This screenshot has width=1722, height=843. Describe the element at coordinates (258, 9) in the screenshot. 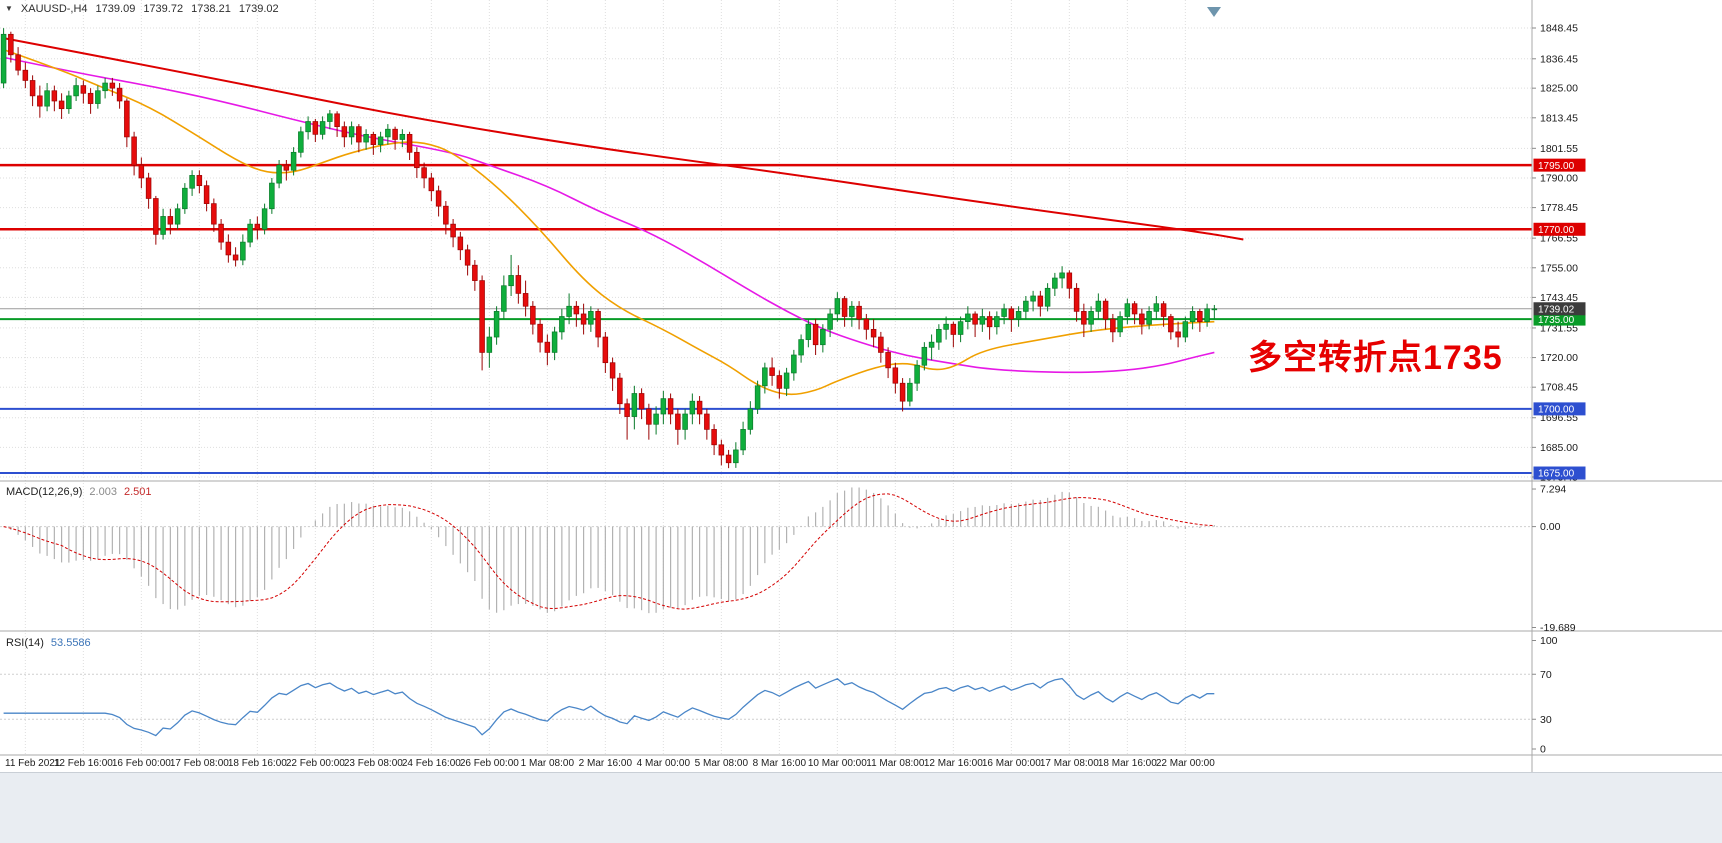

I see `close-value: 1739.02` at that location.